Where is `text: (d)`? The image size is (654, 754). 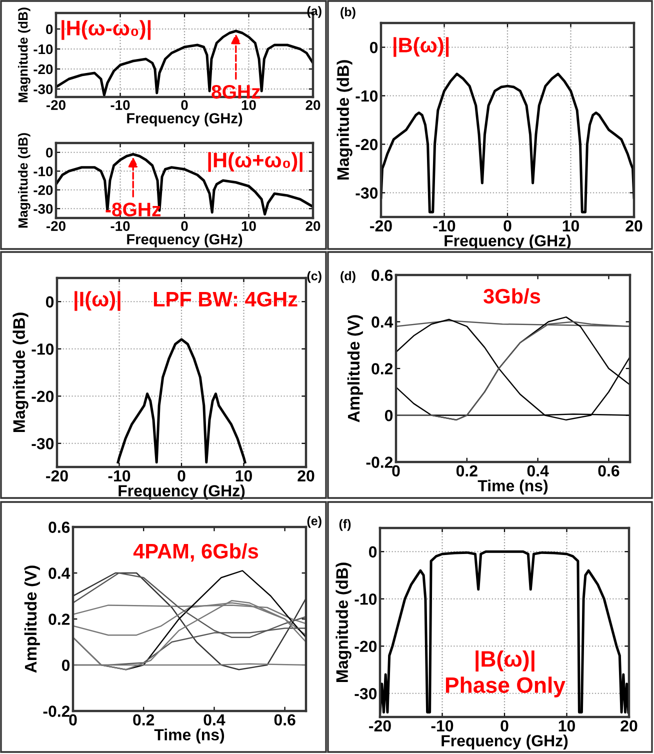
text: (d) is located at coordinates (348, 277).